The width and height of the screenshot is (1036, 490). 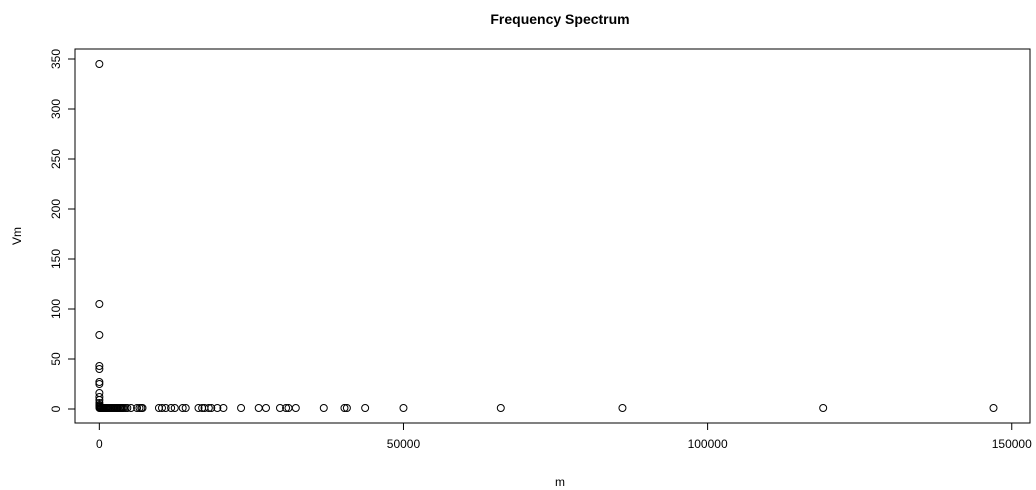 What do you see at coordinates (1012, 444) in the screenshot?
I see `x-tick-label: 150000` at bounding box center [1012, 444].